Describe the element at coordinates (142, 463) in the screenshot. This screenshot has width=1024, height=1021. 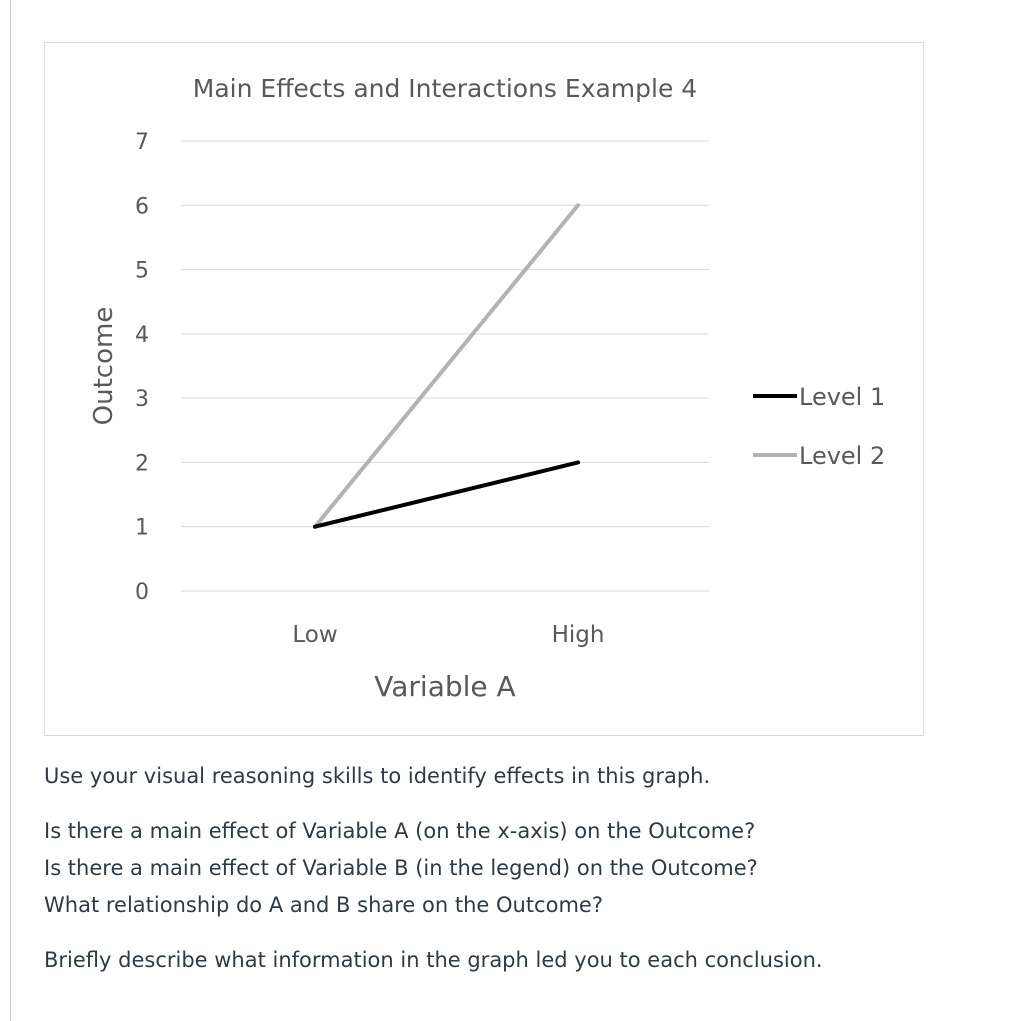
I see `y-tick-label: 2` at that location.